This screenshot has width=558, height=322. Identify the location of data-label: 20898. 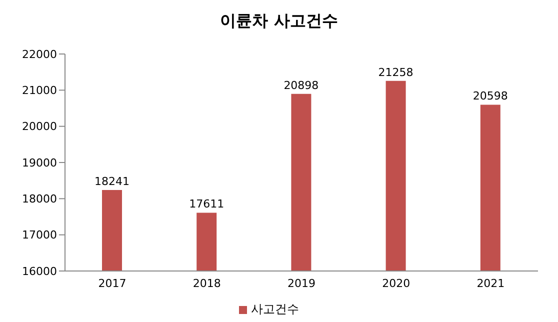
(301, 85).